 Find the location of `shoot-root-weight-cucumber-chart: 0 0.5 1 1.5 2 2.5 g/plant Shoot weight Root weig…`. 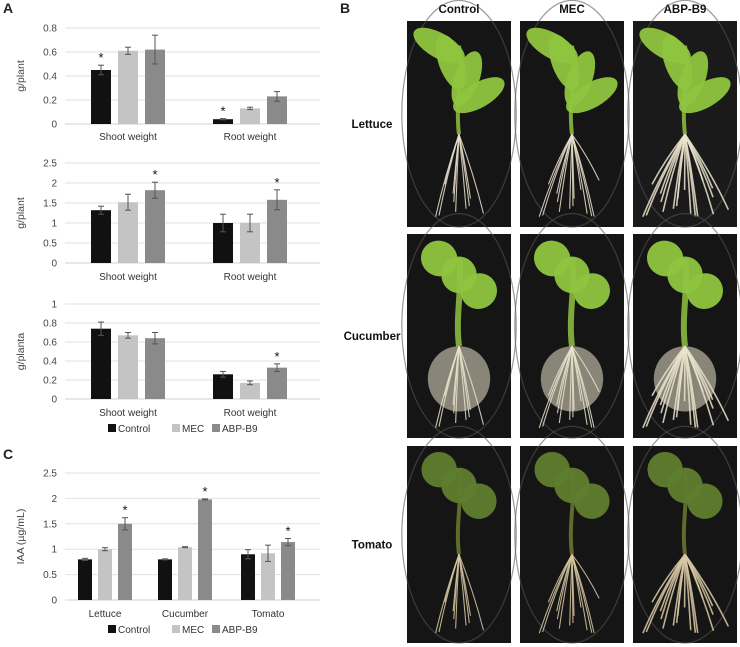

shoot-root-weight-cucumber-chart: 0 0.5 1 1.5 2 2.5 g/plant Shoot weight Root weig… is located at coordinates (167, 221).